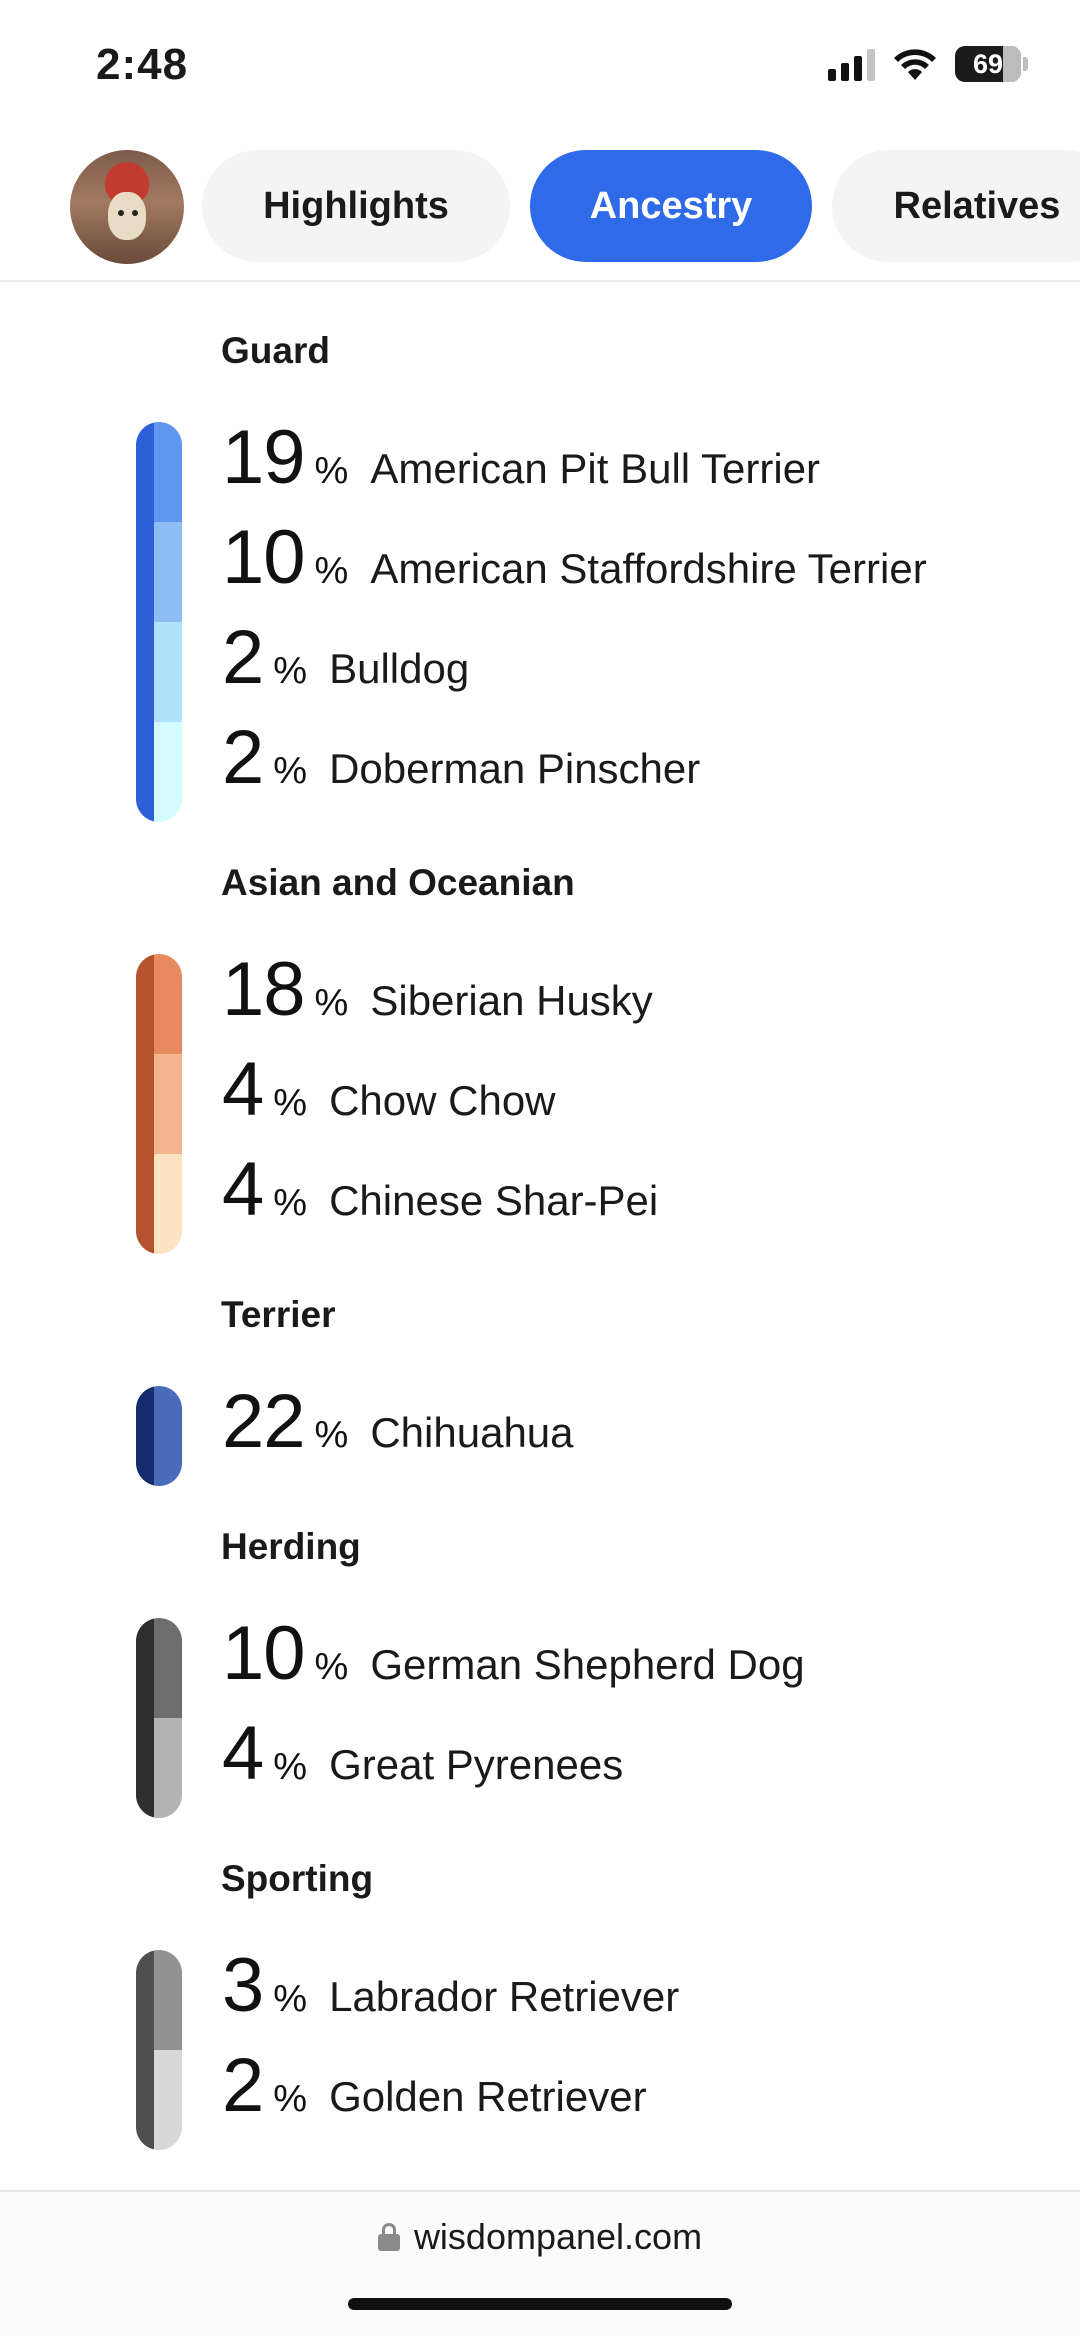 The width and height of the screenshot is (1080, 2337). Describe the element at coordinates (515, 768) in the screenshot. I see `breed-name: Doberman Pinscher` at that location.